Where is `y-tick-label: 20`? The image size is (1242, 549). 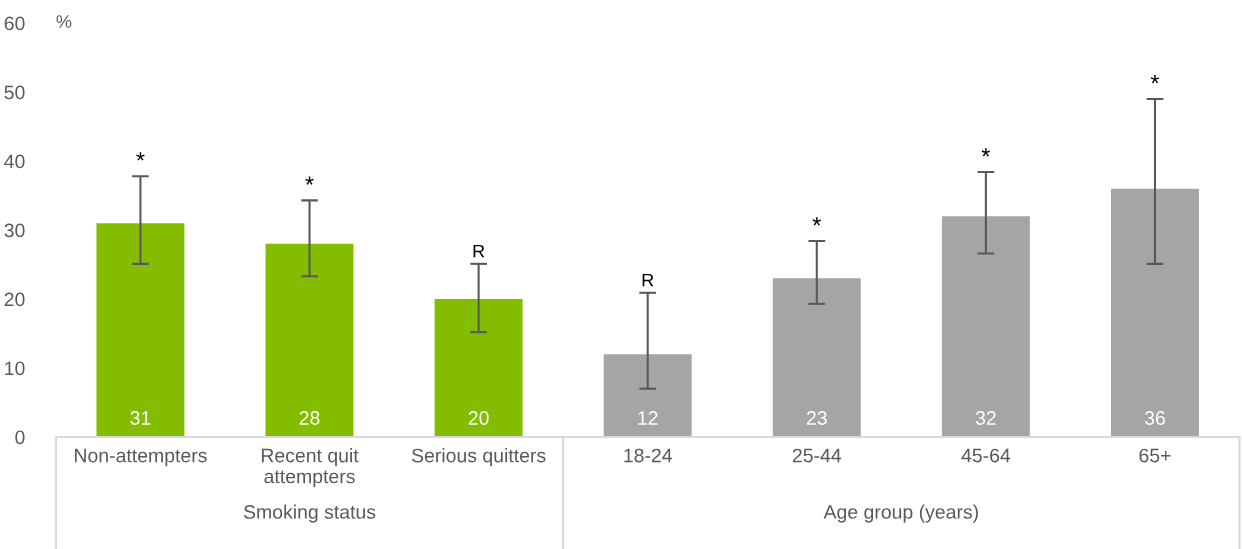
y-tick-label: 20 is located at coordinates (14, 299).